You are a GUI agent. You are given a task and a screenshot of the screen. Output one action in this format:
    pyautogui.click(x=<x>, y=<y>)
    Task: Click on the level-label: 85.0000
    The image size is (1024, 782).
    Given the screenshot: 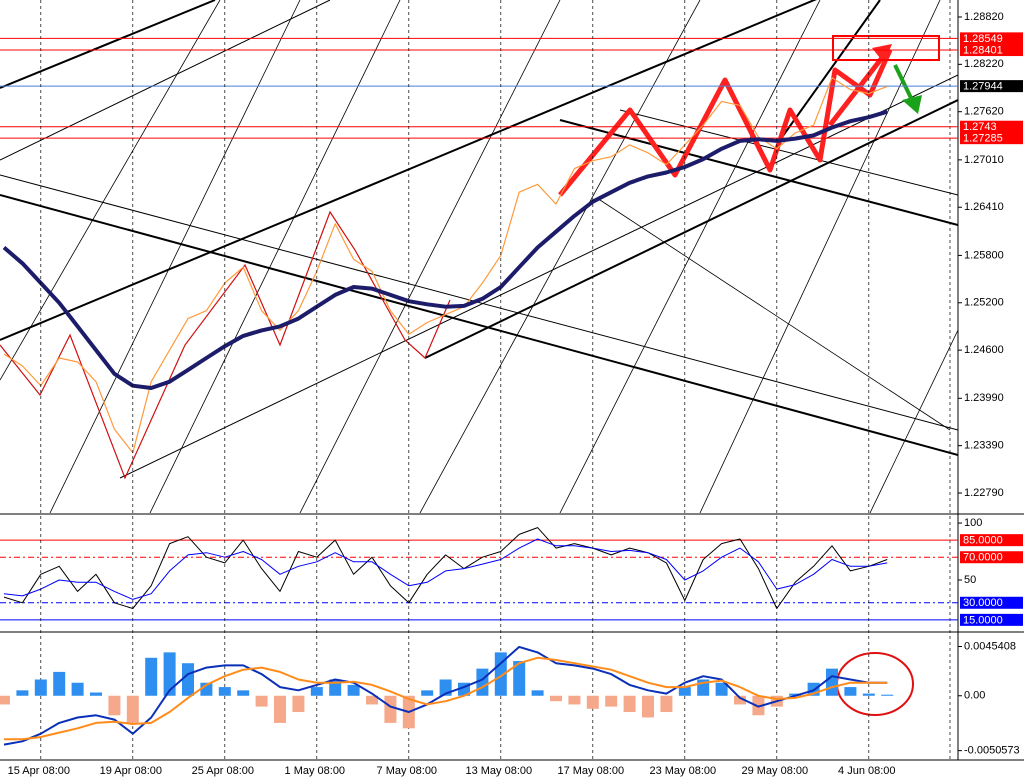 What is the action you would take?
    pyautogui.click(x=983, y=541)
    